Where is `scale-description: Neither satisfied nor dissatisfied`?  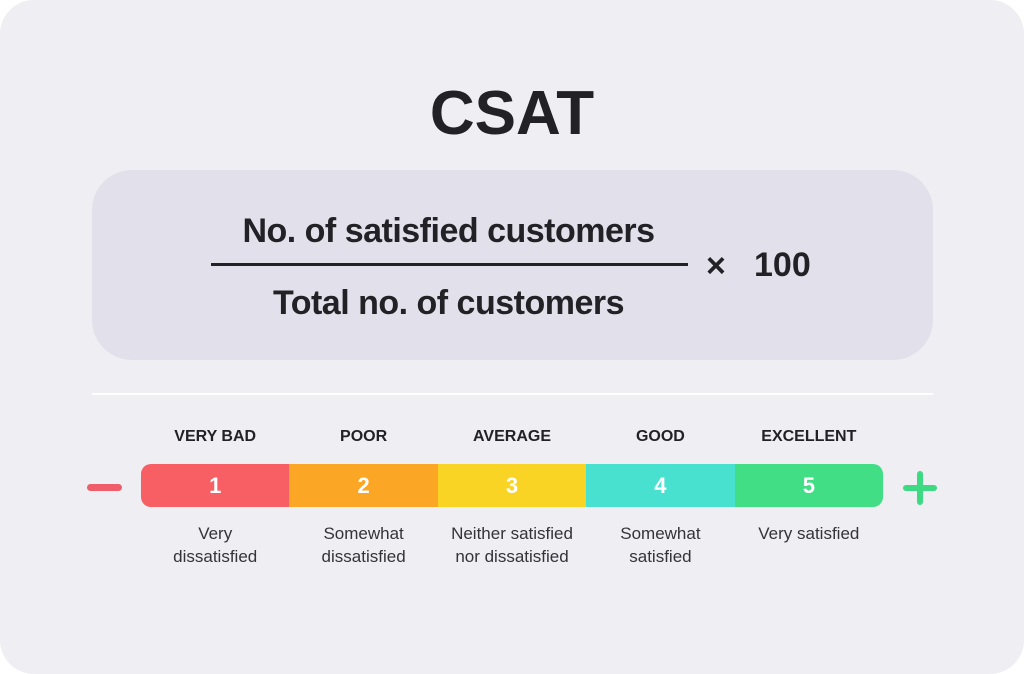
scale-description: Neither satisfied nor dissatisfied is located at coordinates (512, 545).